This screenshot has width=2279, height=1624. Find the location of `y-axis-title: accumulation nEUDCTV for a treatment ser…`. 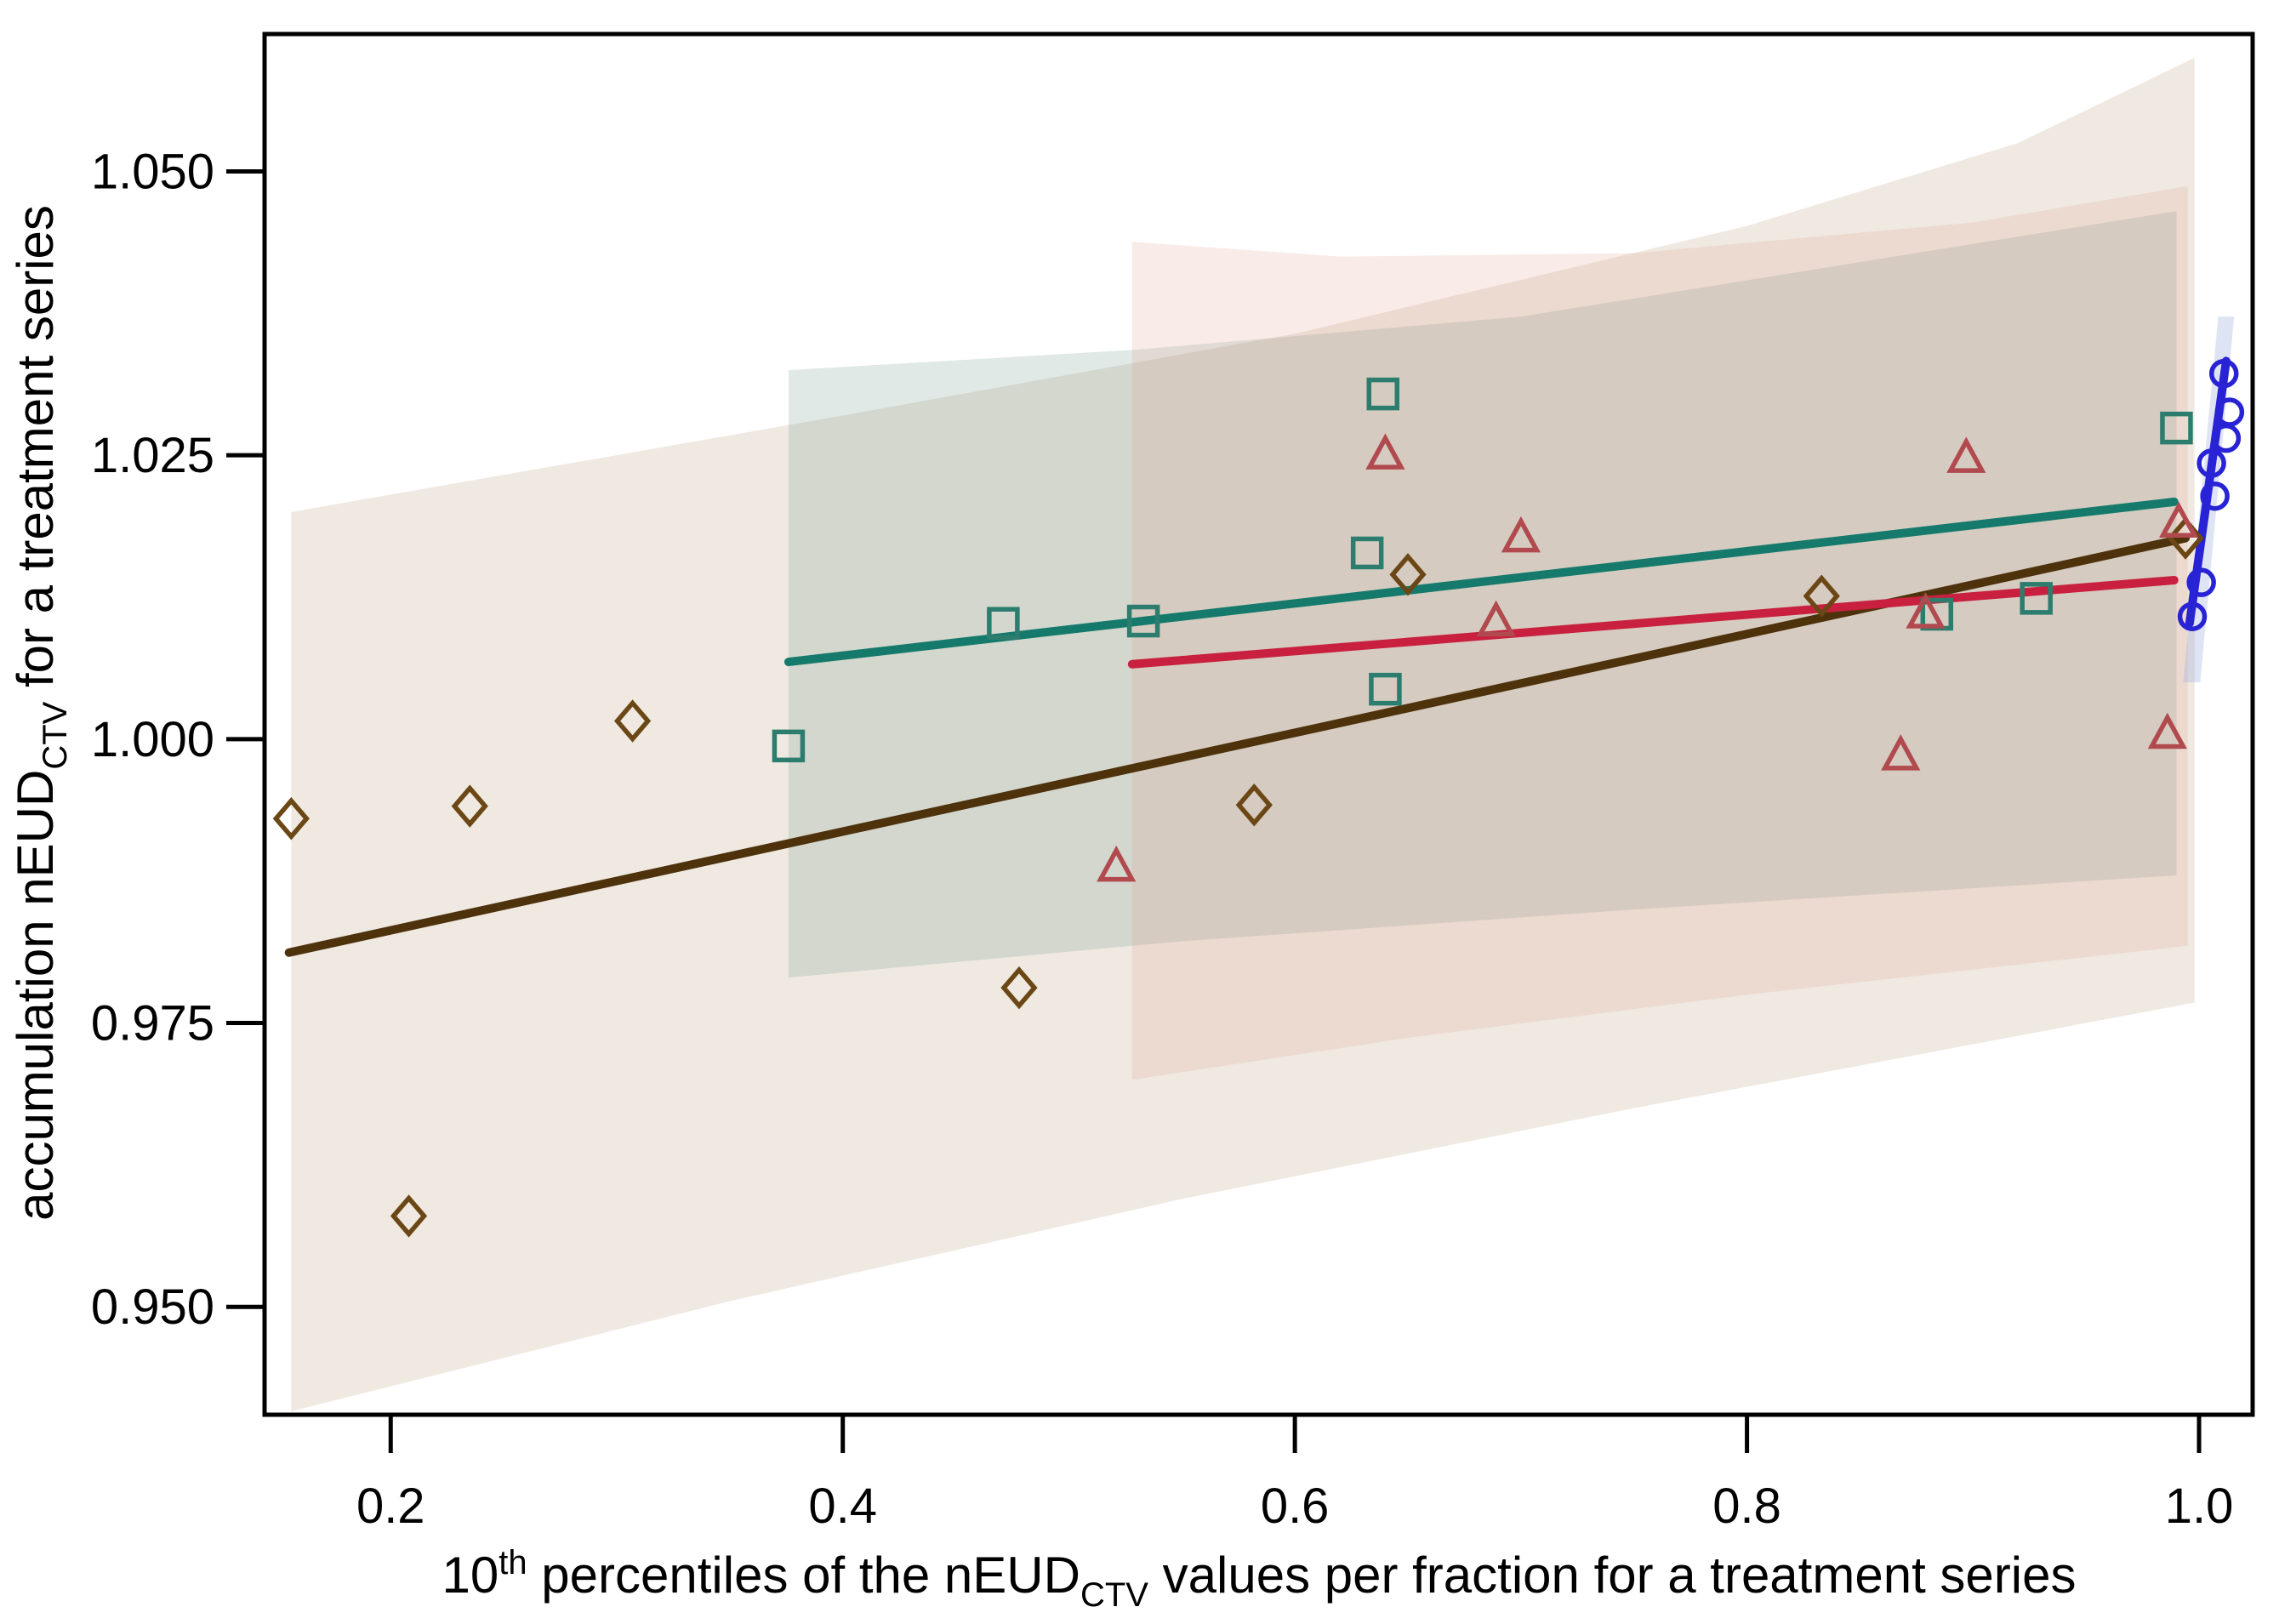

y-axis-title: accumulation nEUDCTV for a treatment ser… is located at coordinates (40, 713).